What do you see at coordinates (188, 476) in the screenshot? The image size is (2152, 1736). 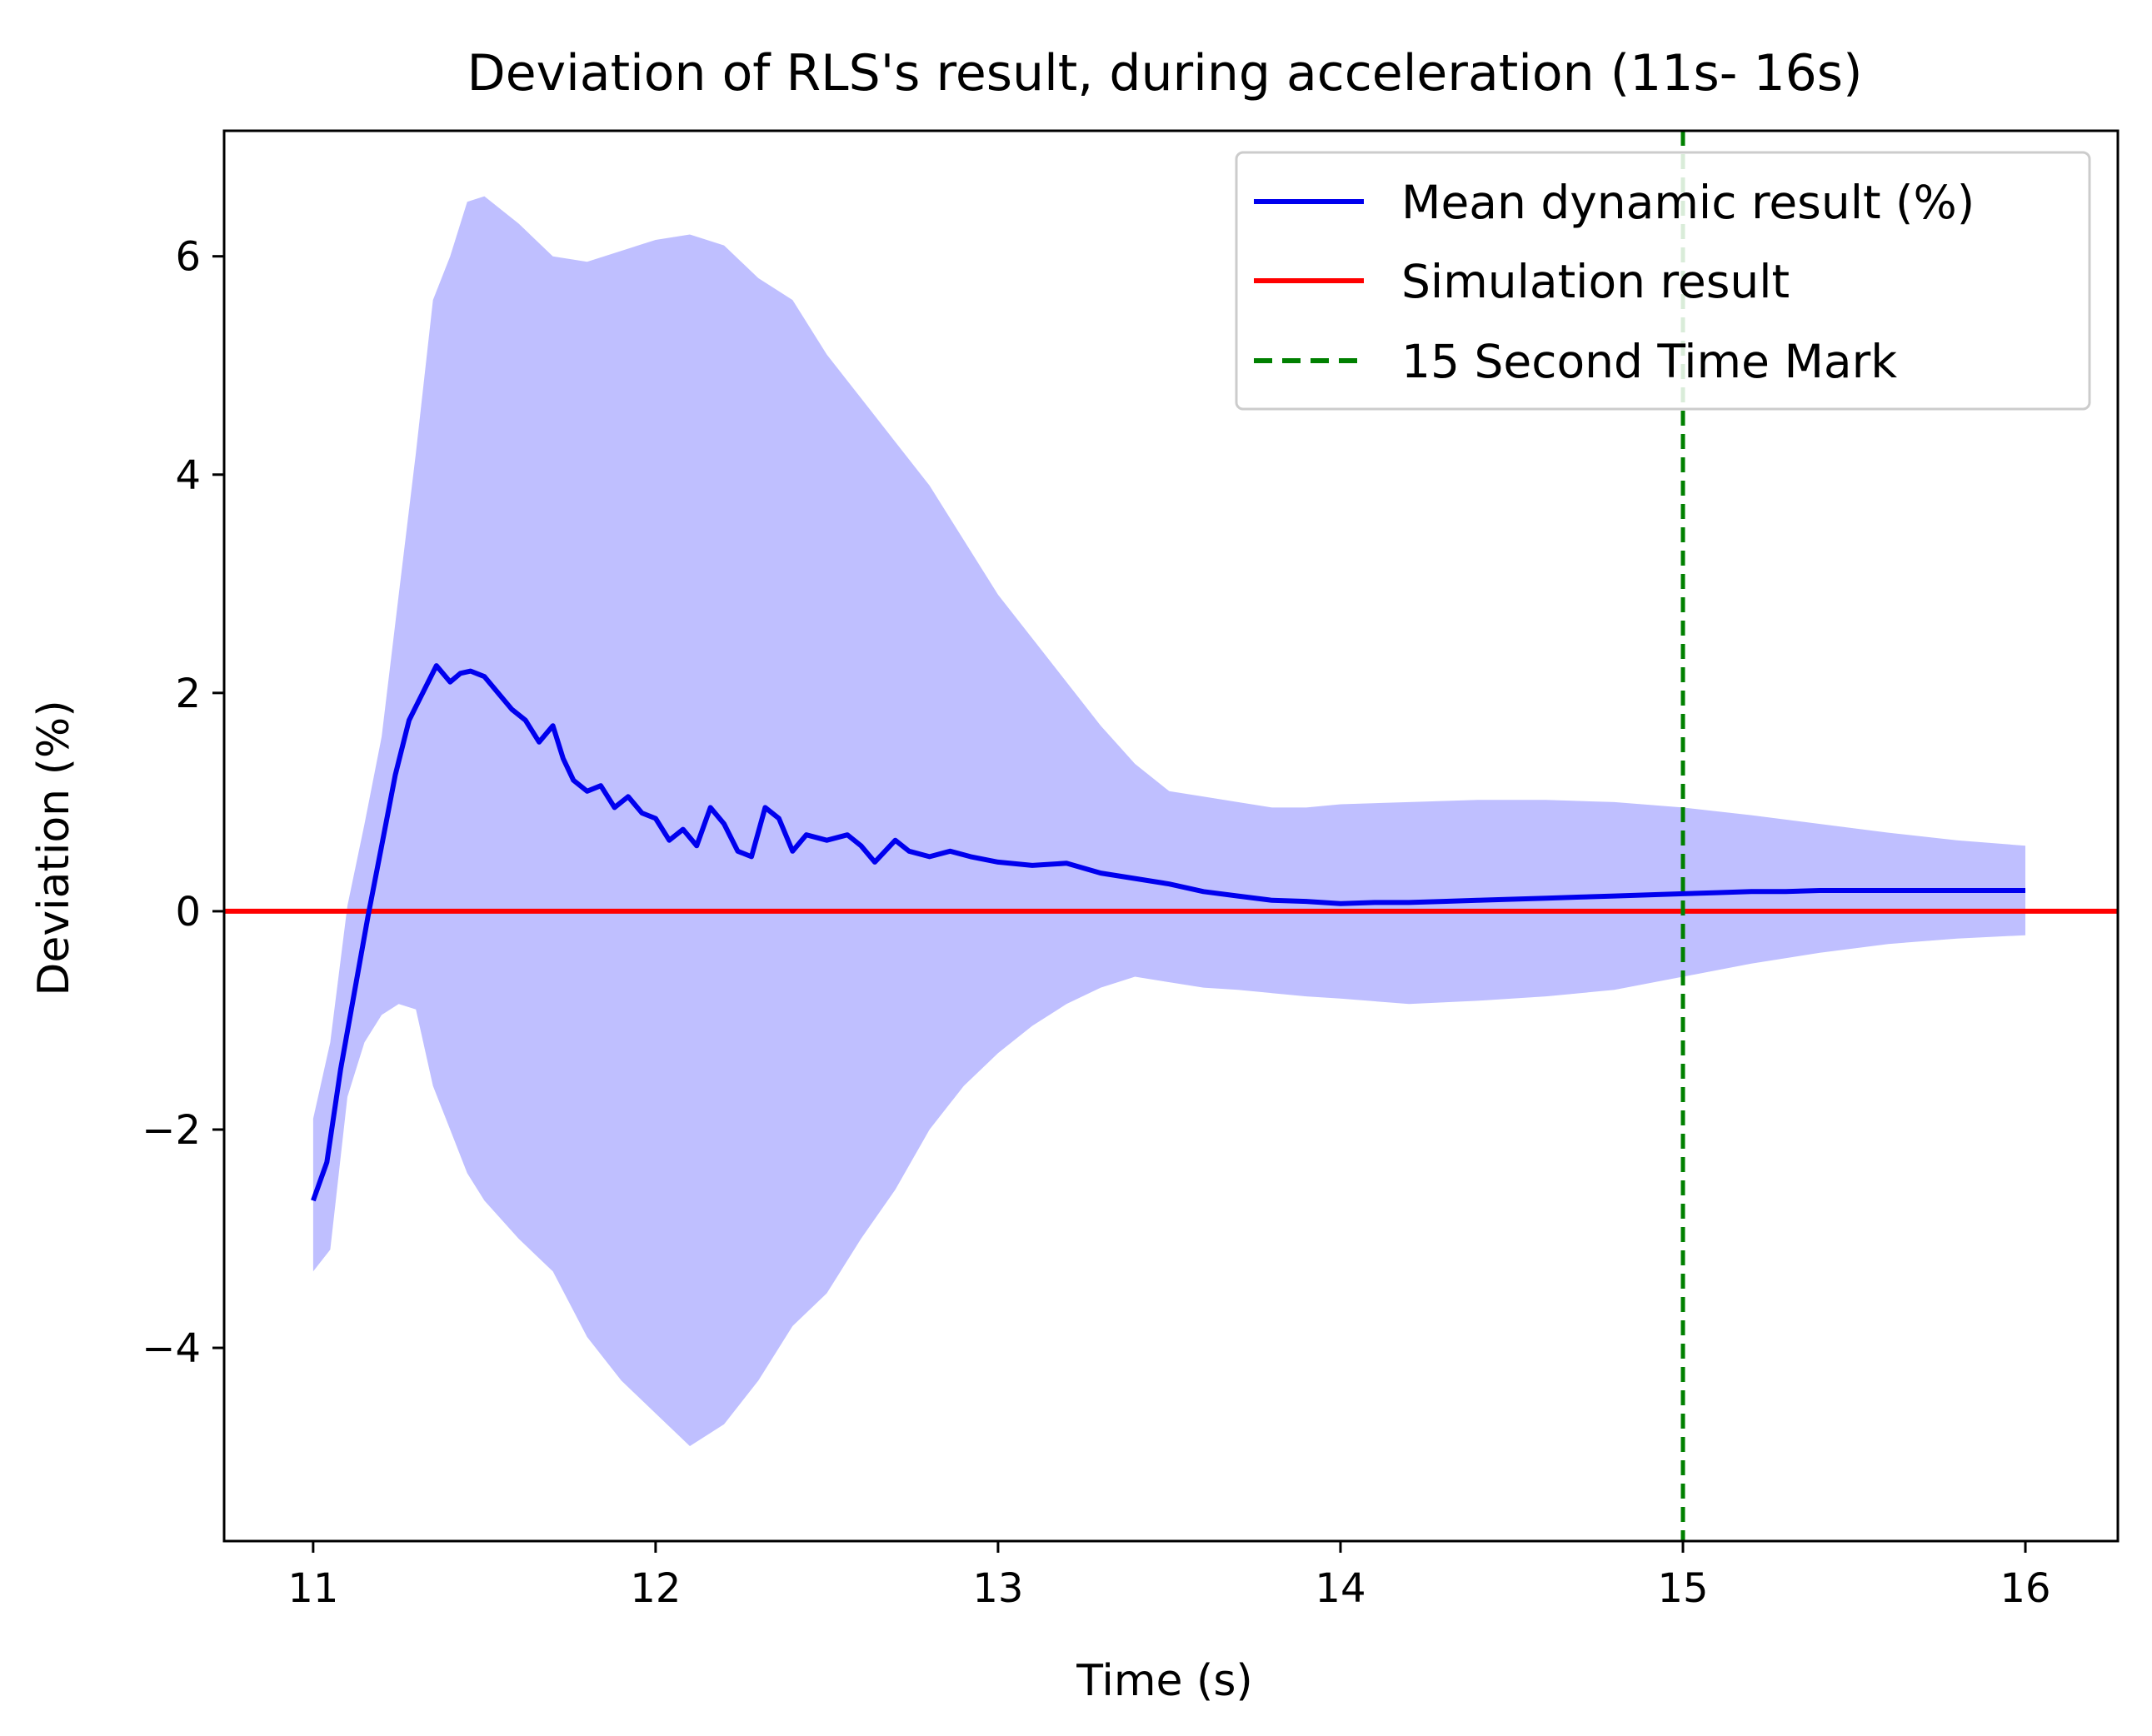 I see `y-tick-label: 4` at bounding box center [188, 476].